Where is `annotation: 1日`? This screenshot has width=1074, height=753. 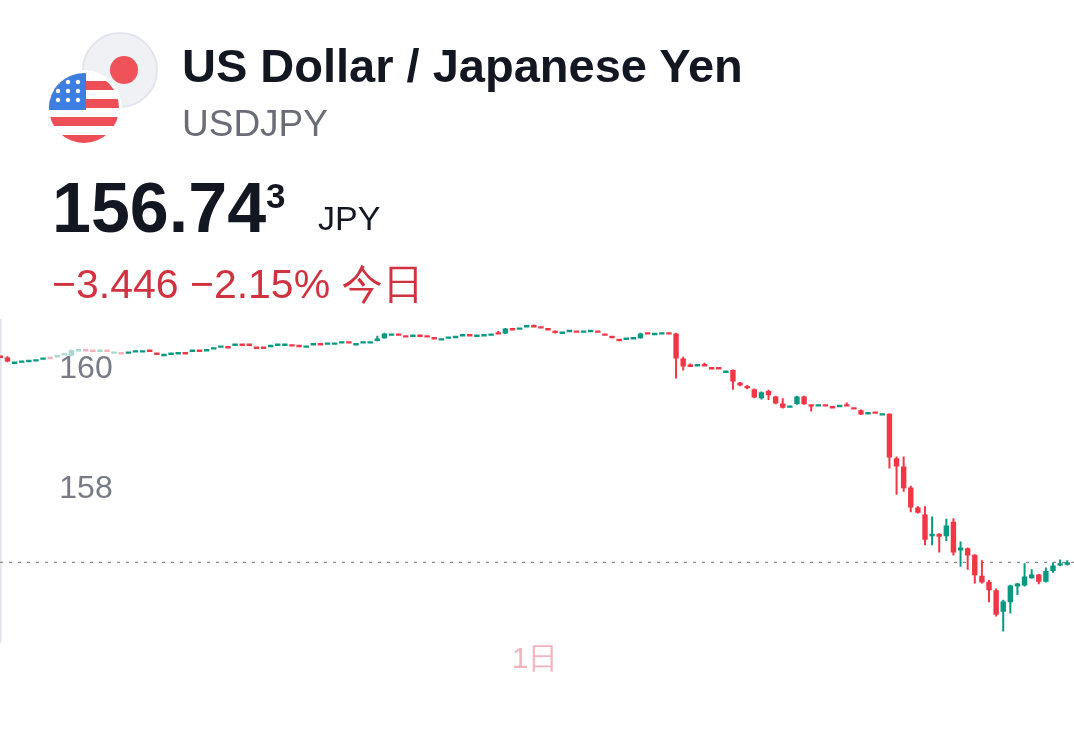 annotation: 1日 is located at coordinates (535, 657).